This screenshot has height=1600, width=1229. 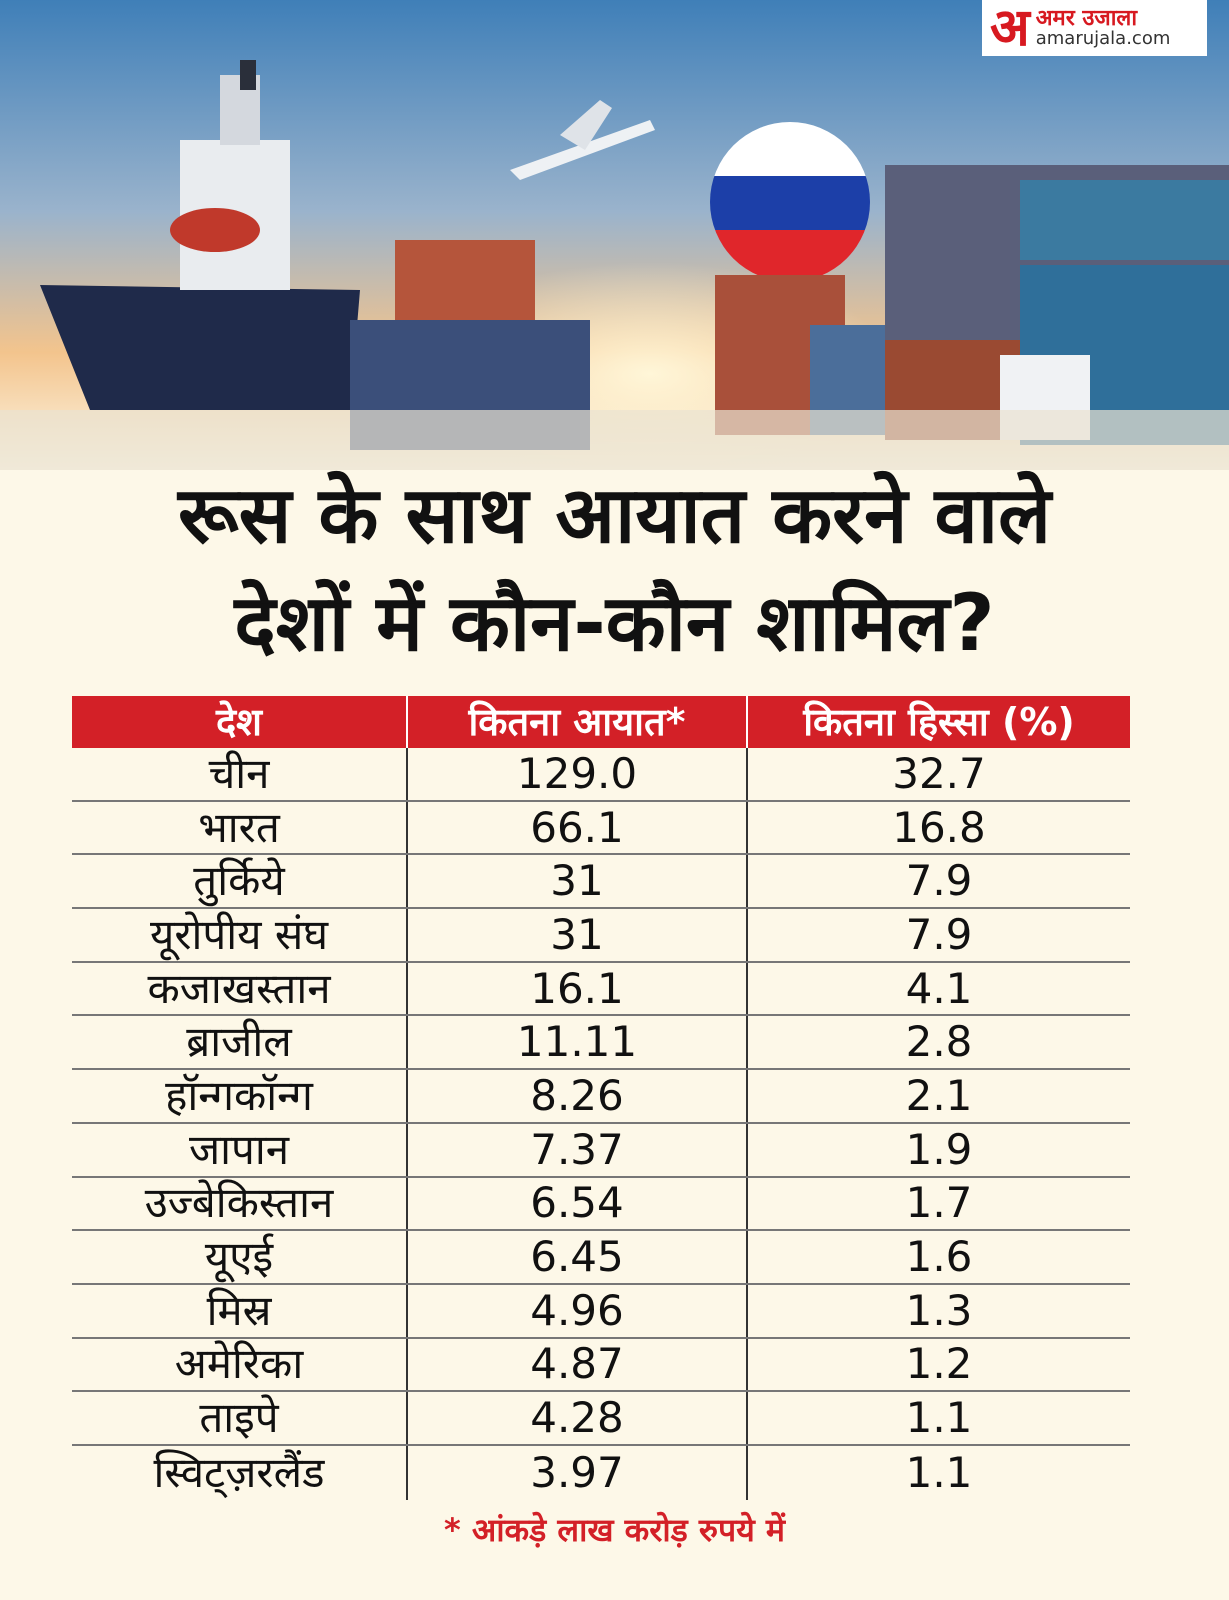 I want to click on table-cell: 1.9, so click(x=938, y=1149).